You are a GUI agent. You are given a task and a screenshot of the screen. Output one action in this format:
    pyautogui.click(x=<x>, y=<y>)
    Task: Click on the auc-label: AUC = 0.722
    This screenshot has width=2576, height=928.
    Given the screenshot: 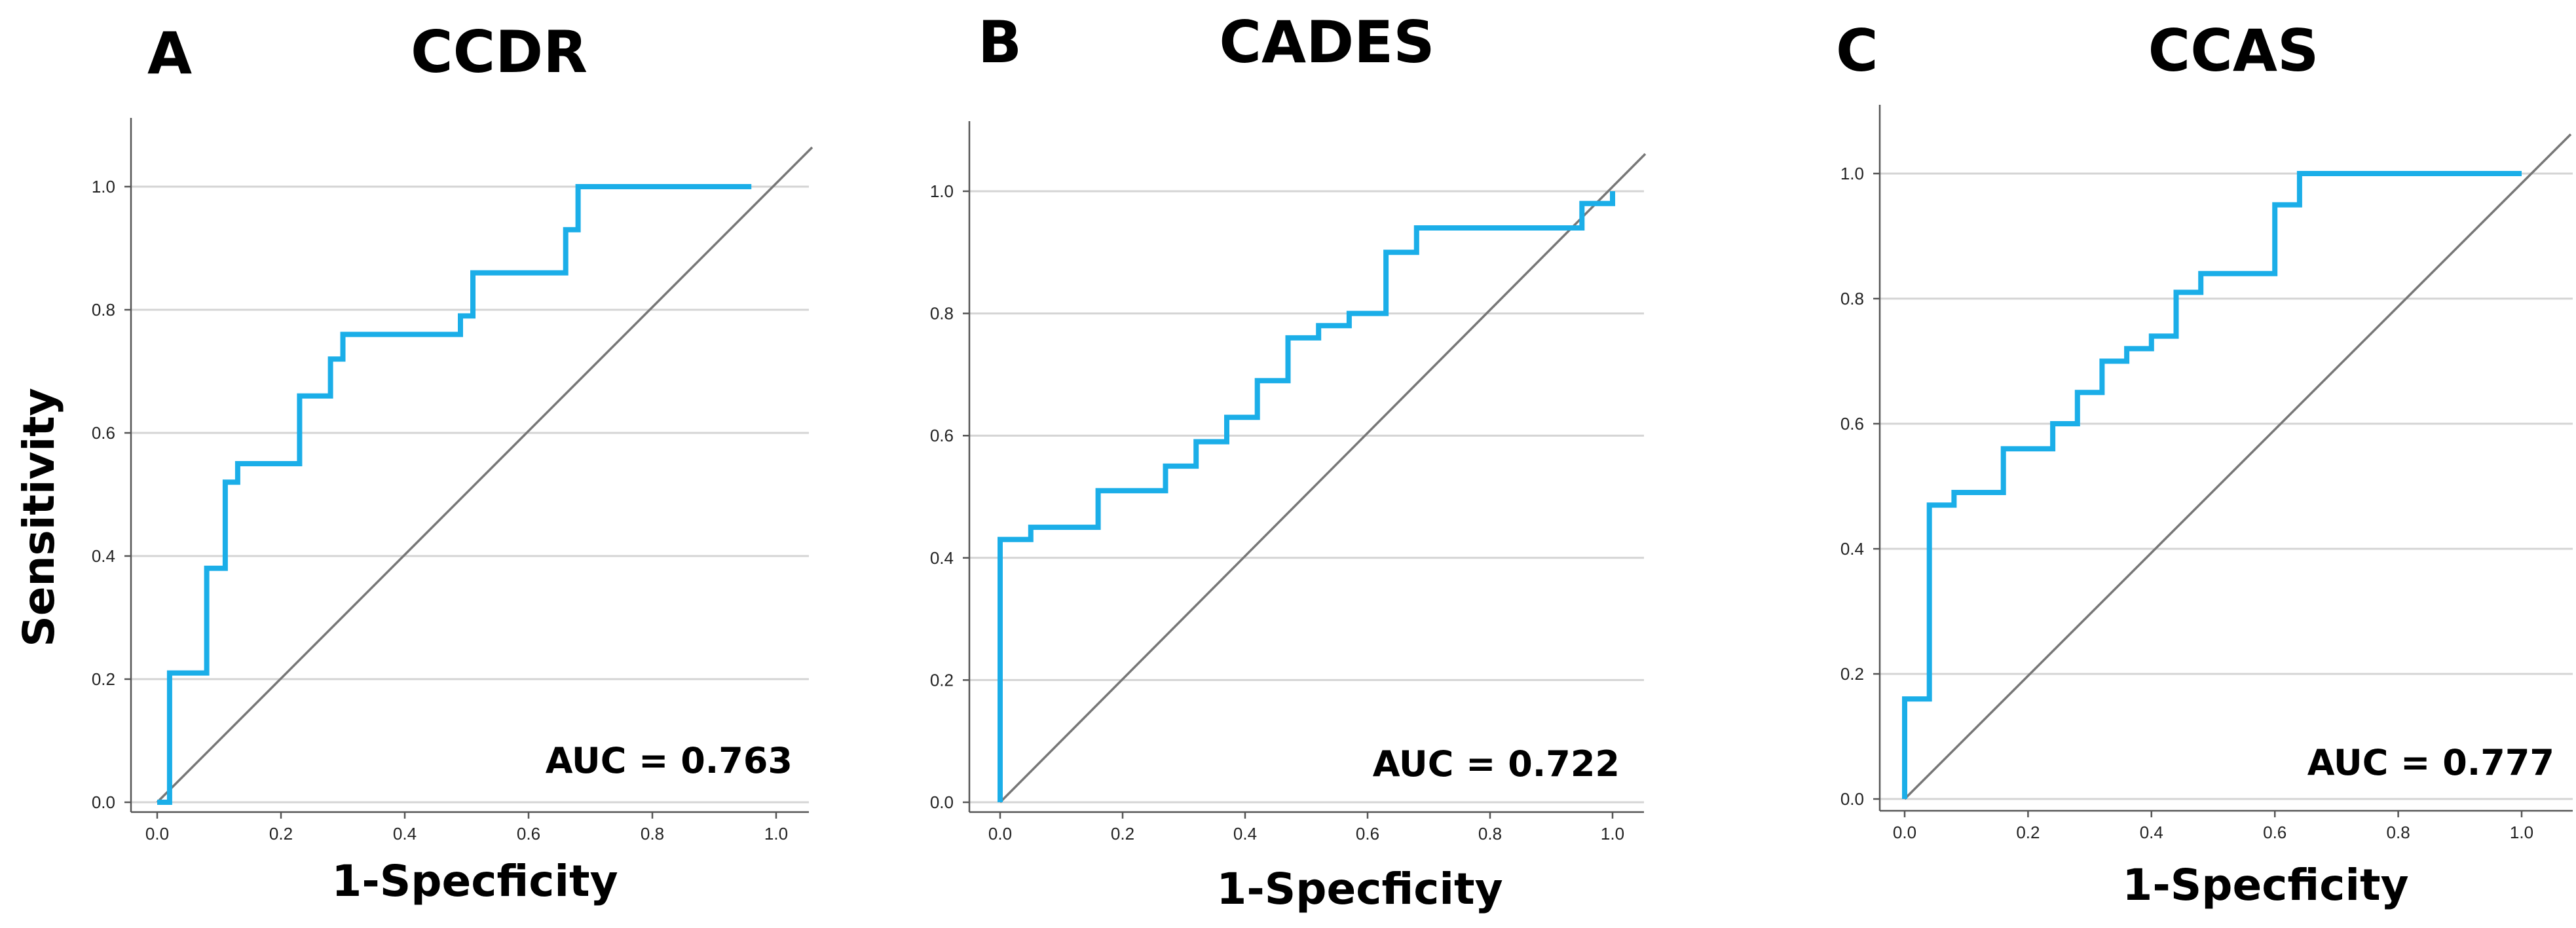 What is the action you would take?
    pyautogui.click(x=1496, y=764)
    